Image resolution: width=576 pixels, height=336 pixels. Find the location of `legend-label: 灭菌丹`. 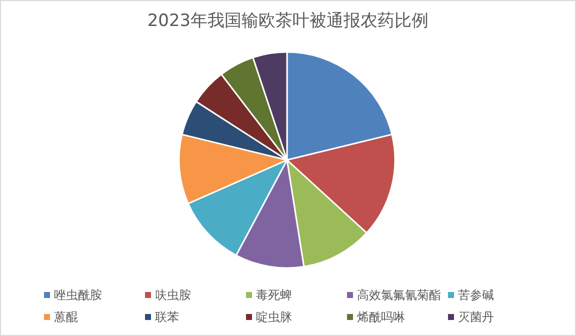

legend-label: 灭菌丹 is located at coordinates (476, 317).